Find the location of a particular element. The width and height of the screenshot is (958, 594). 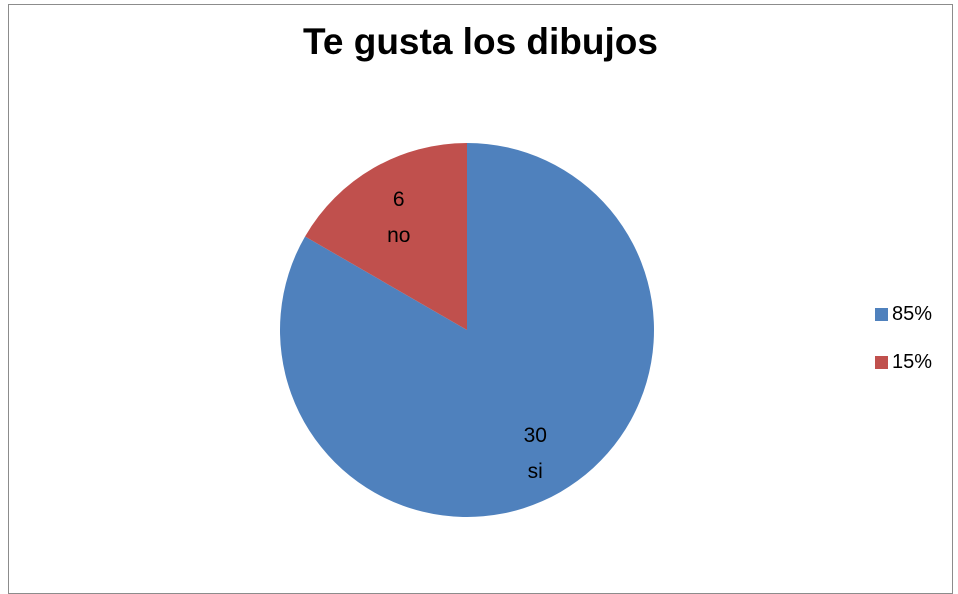

legend: 85% 15% is located at coordinates (903, 350).